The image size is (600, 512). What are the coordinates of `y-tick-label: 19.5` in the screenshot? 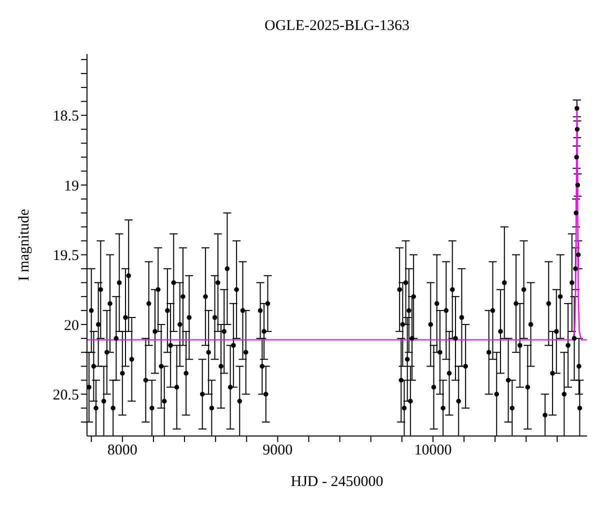 It's located at (65, 256).